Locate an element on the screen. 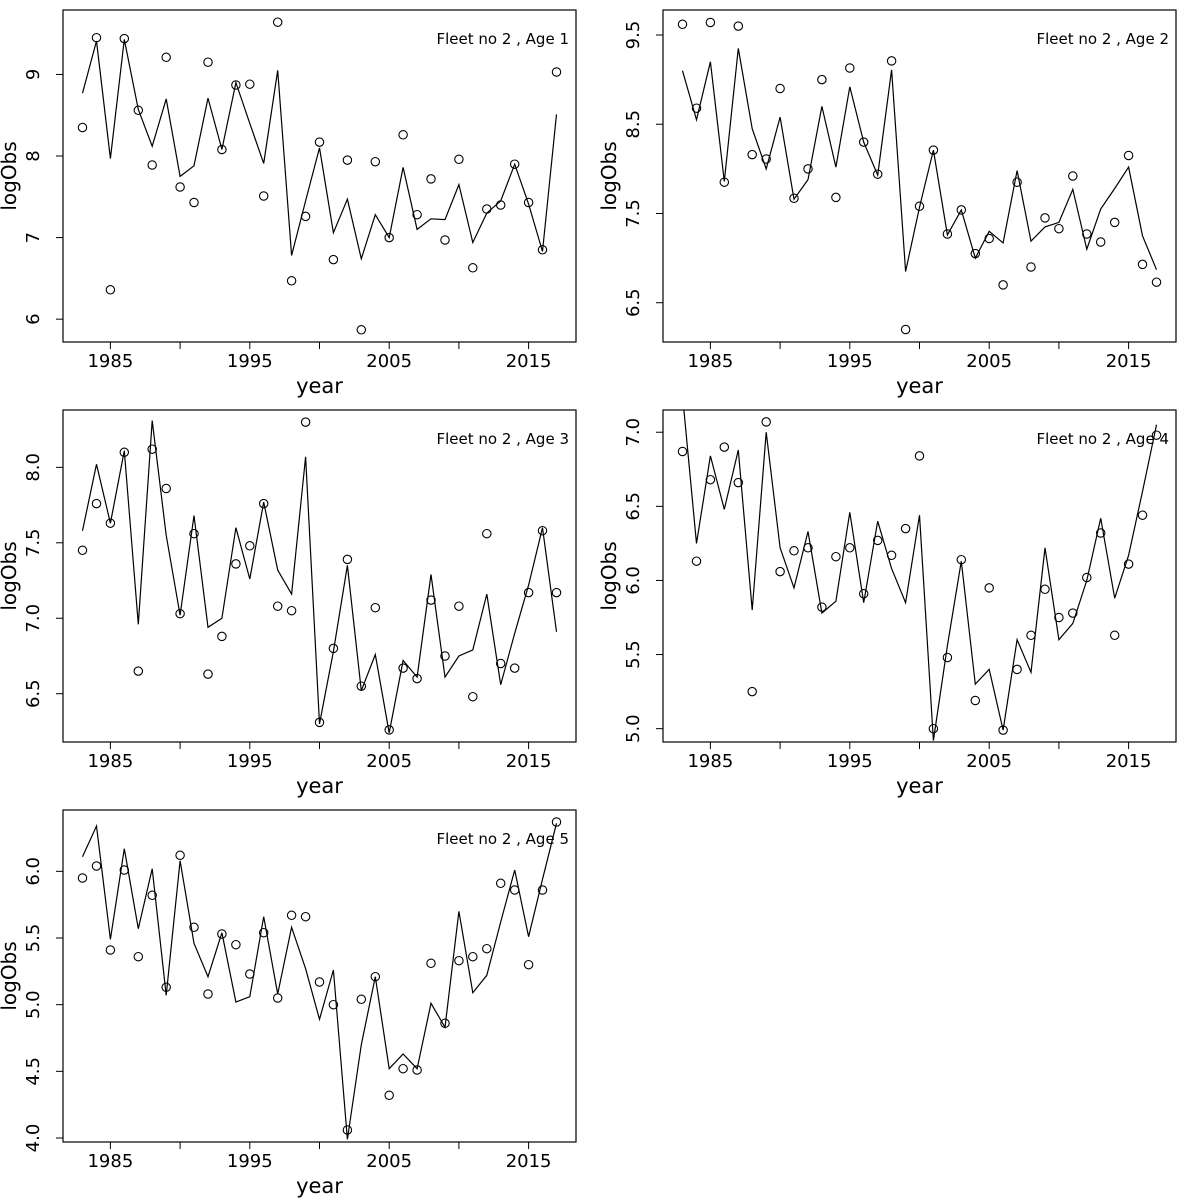 Image resolution: width=1200 pixels, height=1200 pixels. y-tick-label: 8.0 is located at coordinates (33, 467).